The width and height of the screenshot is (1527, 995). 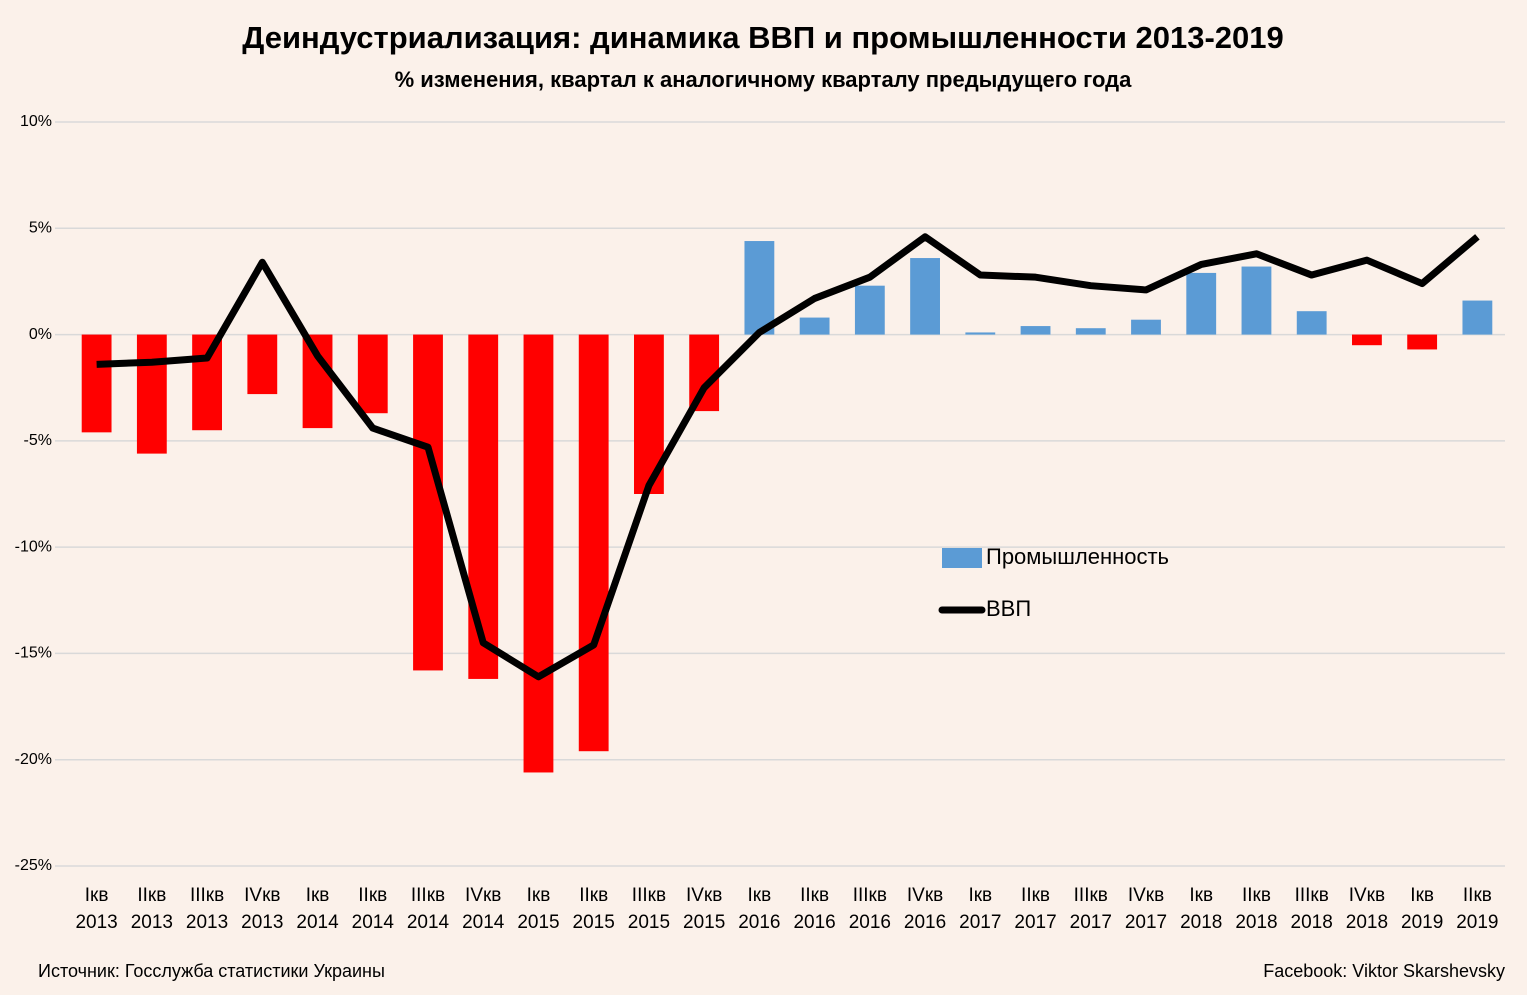 I want to click on x-tick-label: IIIкв 2016, so click(x=870, y=909).